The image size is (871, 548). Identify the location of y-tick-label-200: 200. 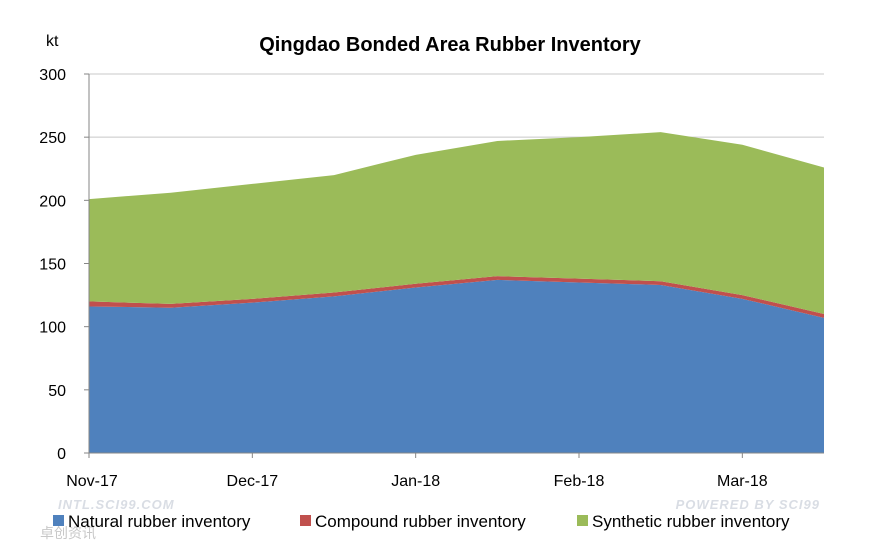
(52, 201).